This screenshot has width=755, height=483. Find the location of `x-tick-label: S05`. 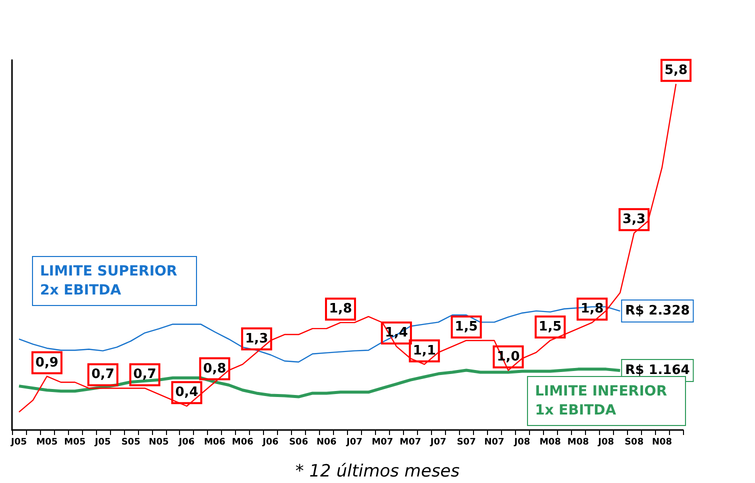

x-tick-label: S05 is located at coordinates (130, 443).